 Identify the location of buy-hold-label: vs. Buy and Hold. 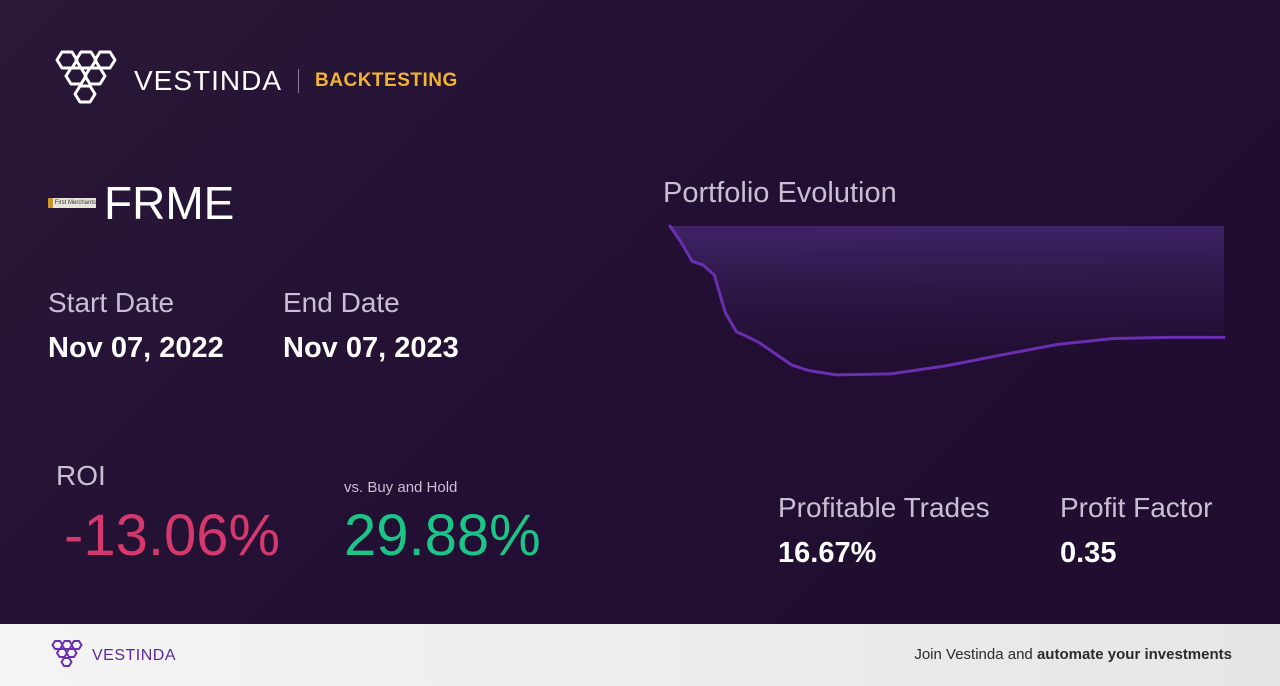
(401, 487).